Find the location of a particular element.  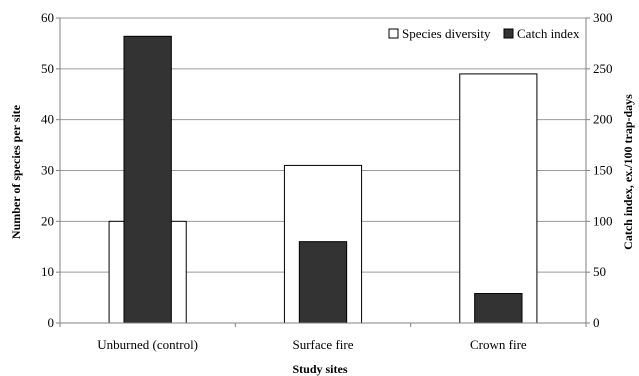

legend: Species diversity Catch index is located at coordinates (484, 33).